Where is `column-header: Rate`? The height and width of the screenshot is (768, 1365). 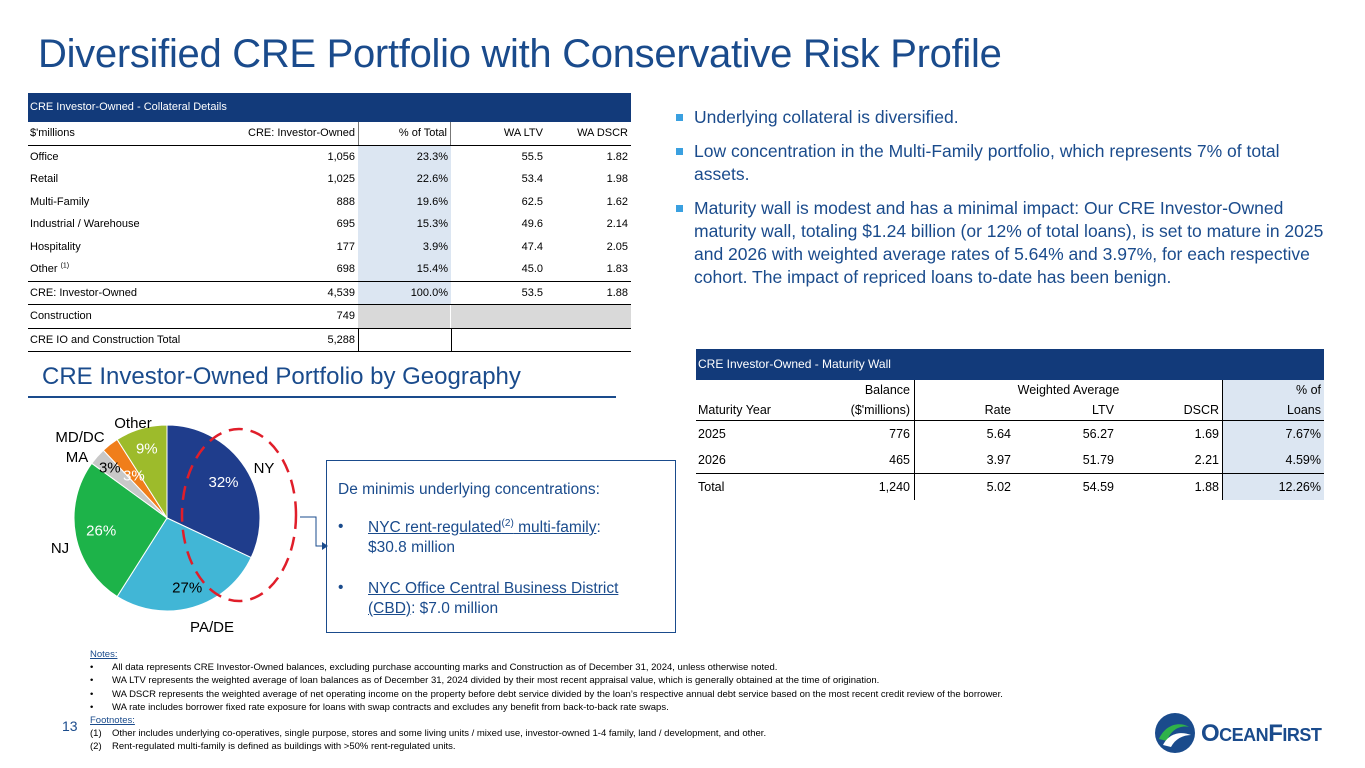 column-header: Rate is located at coordinates (997, 410).